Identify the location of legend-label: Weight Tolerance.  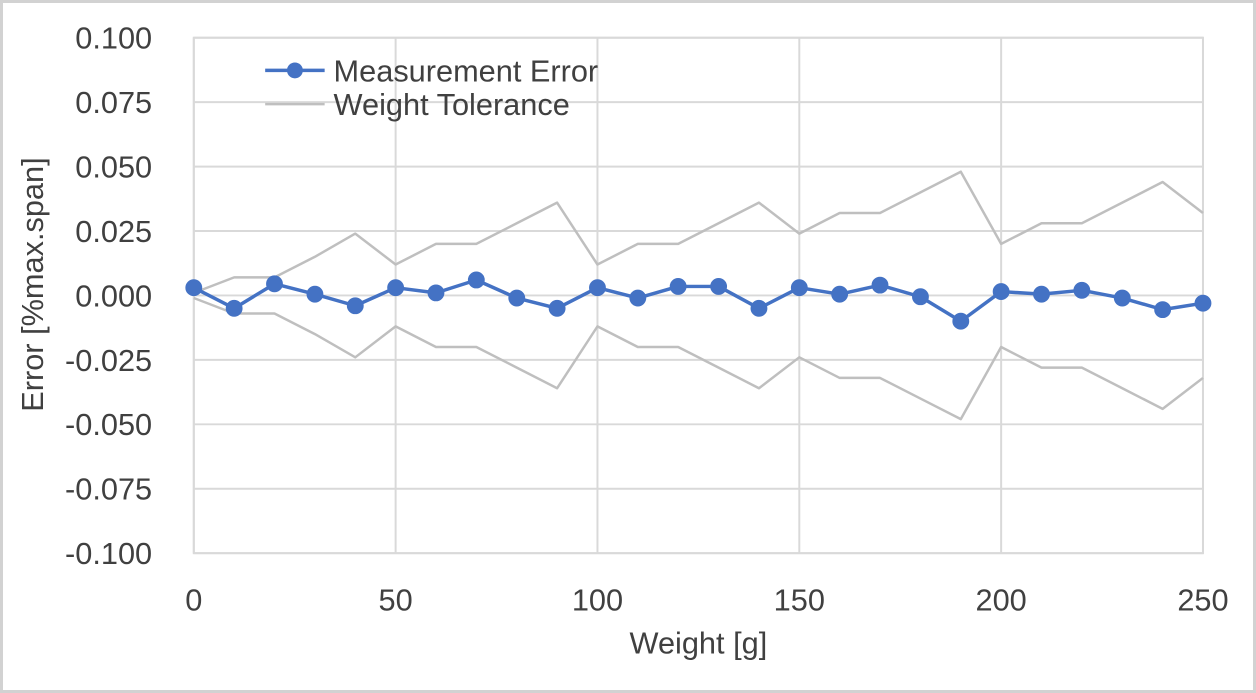
(452, 104).